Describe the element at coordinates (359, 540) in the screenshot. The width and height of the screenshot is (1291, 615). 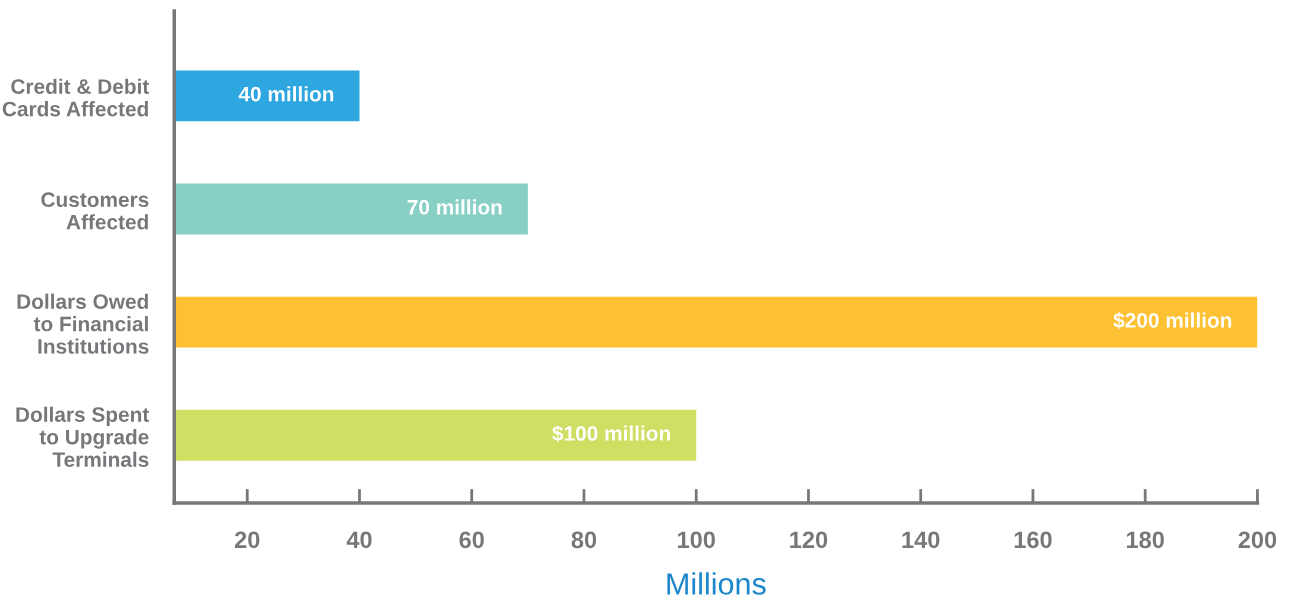
I see `x-tick-label: 40` at that location.